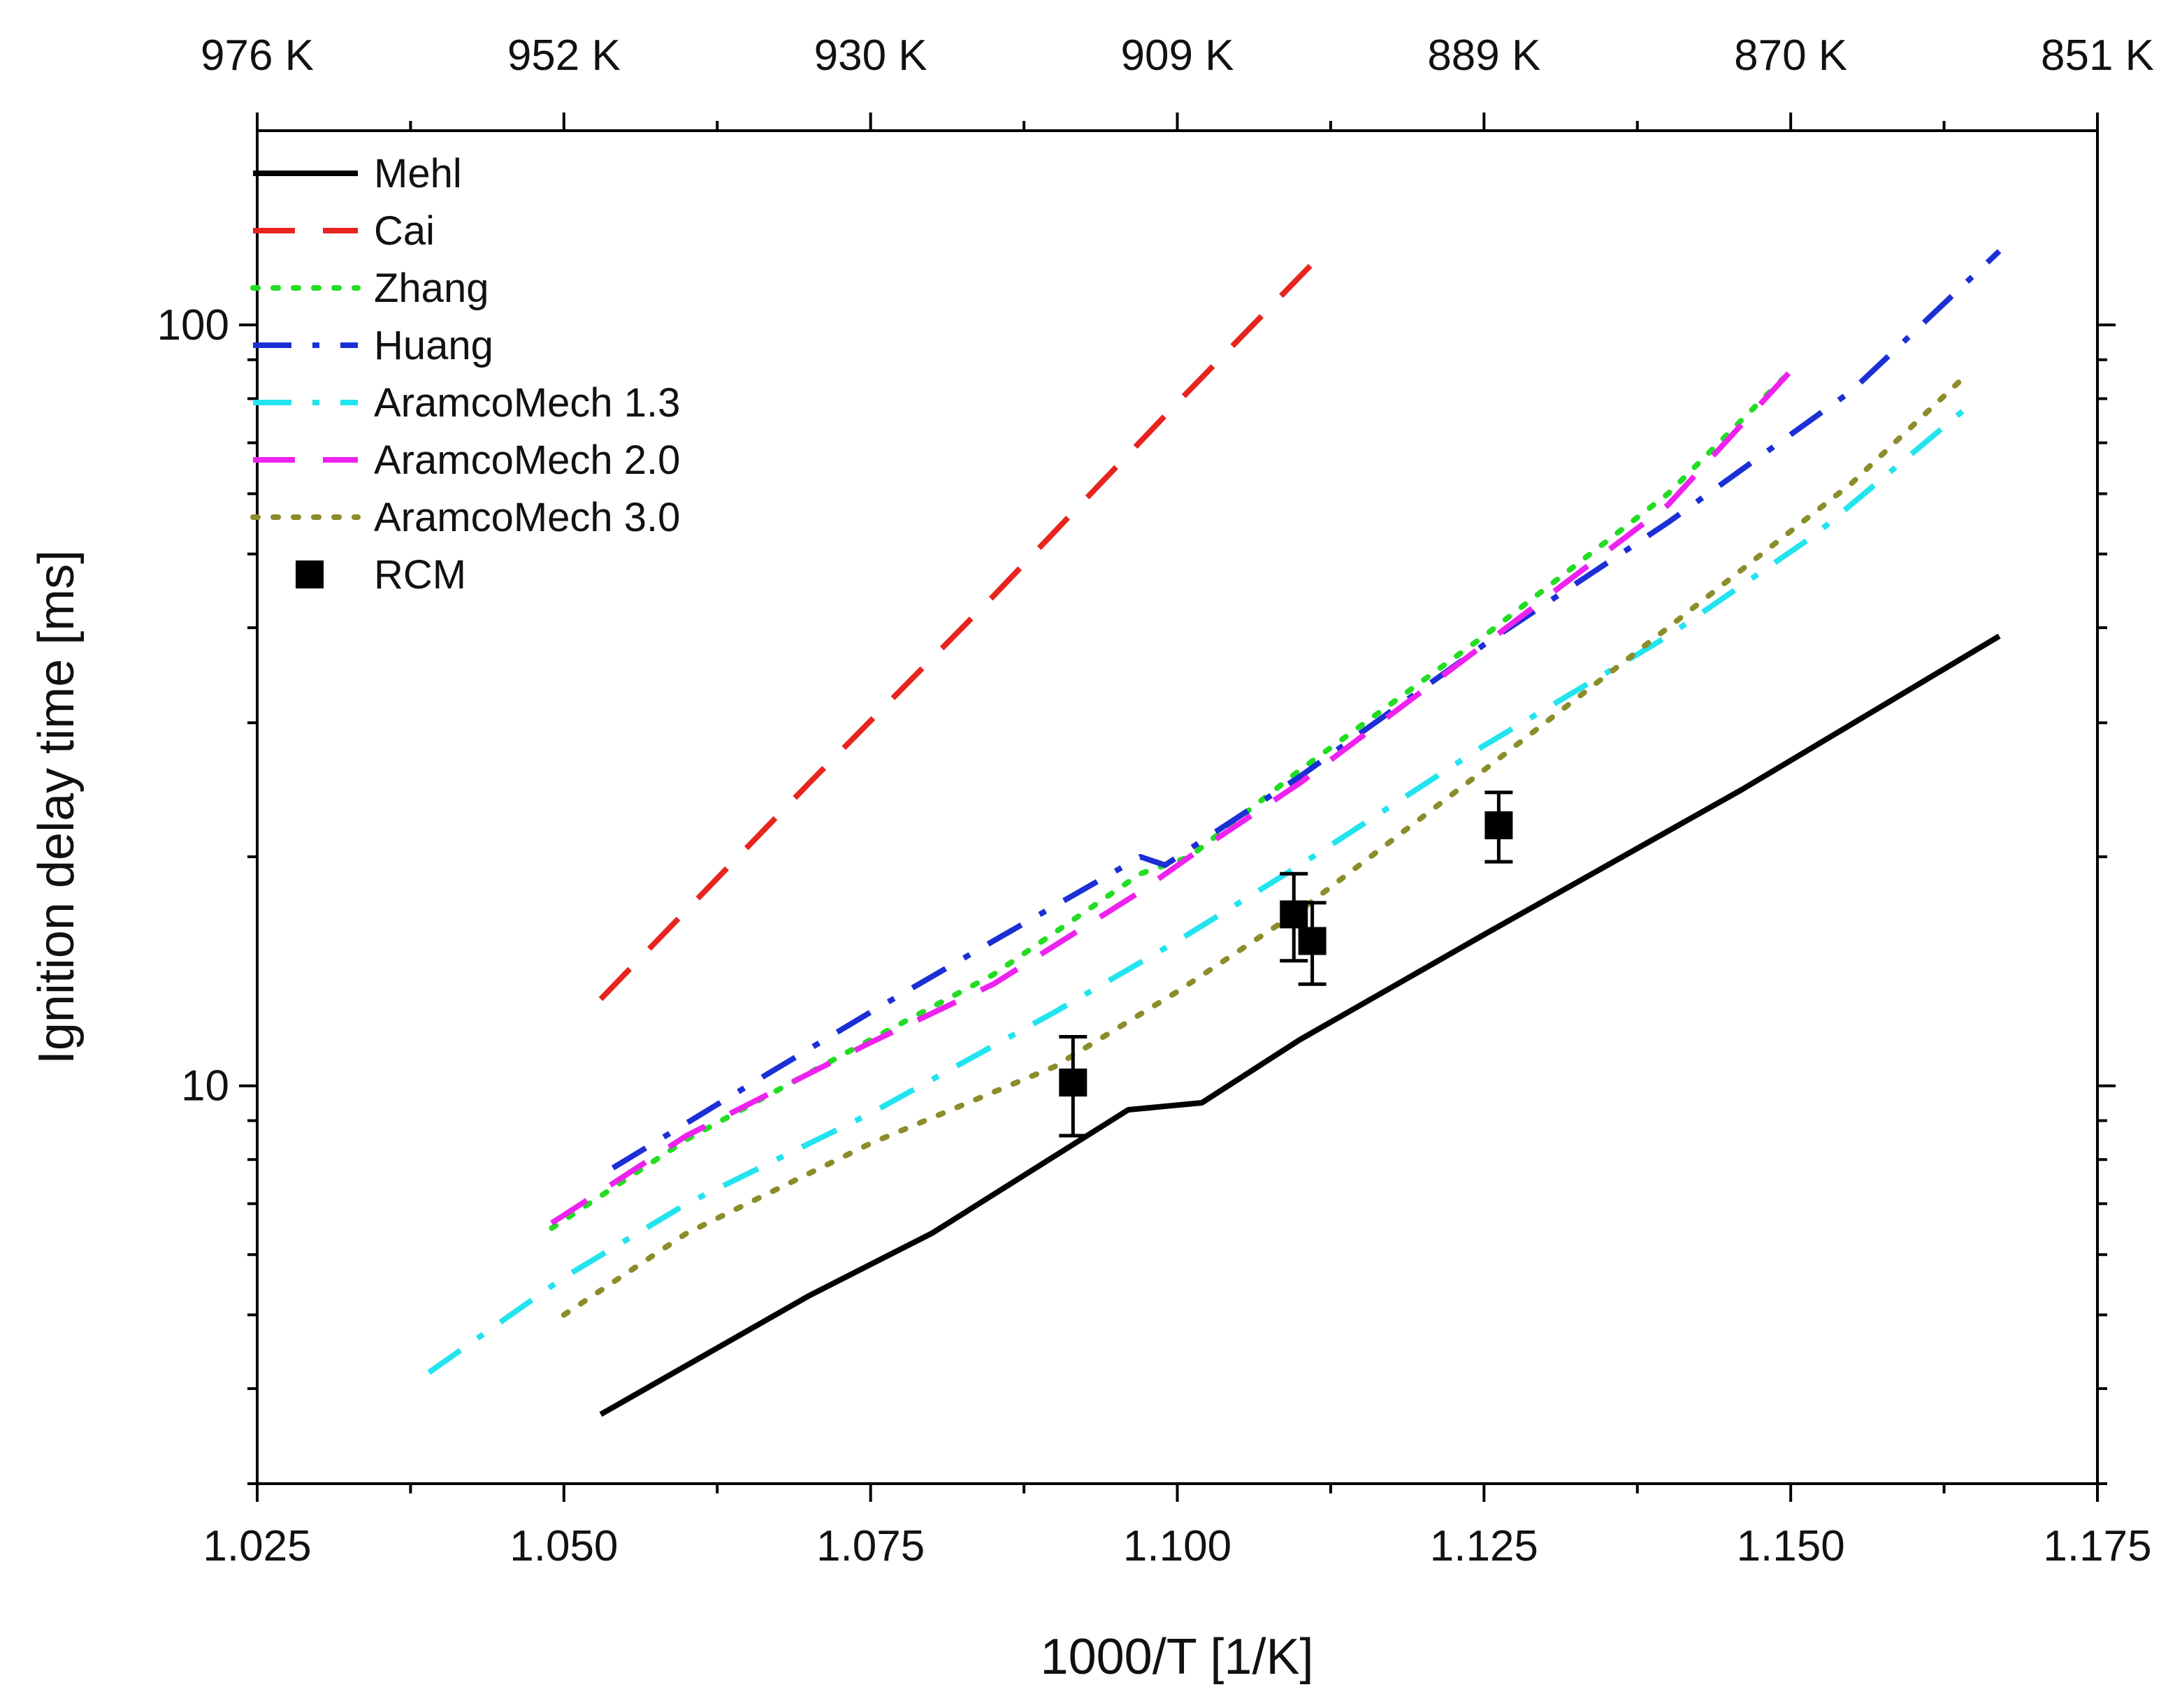  I want to click on legend-label-aramcomech-3-0: AramcoMech 3.0, so click(527, 517).